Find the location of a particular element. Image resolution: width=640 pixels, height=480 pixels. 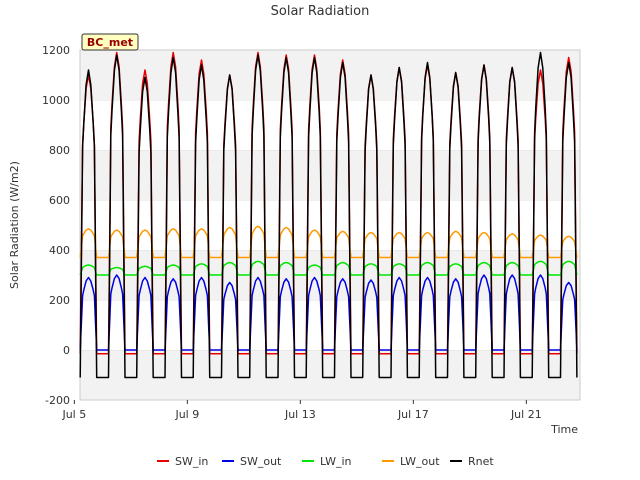

y-tick-label: -200 is located at coordinates (57, 400).